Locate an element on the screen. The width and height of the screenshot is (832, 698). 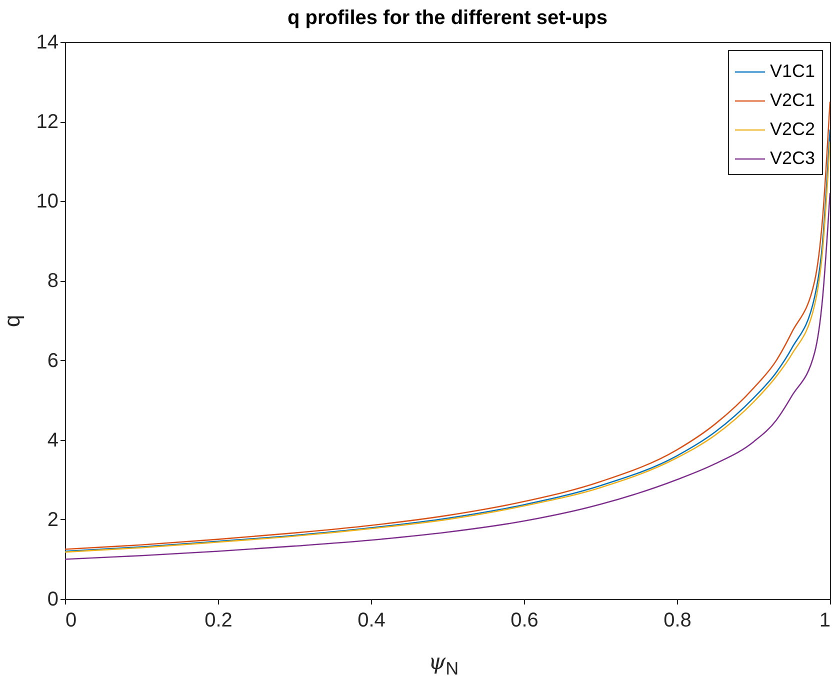
y-axis-title: q is located at coordinates (12, 321).